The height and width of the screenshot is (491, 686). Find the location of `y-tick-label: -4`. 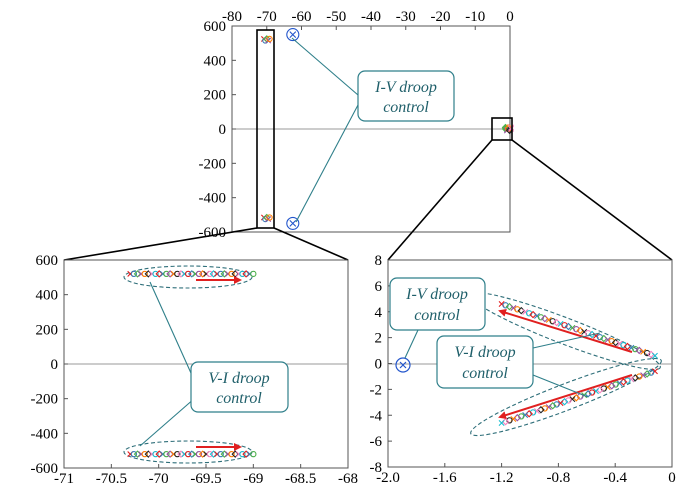

y-tick-label: -4 is located at coordinates (376, 416).